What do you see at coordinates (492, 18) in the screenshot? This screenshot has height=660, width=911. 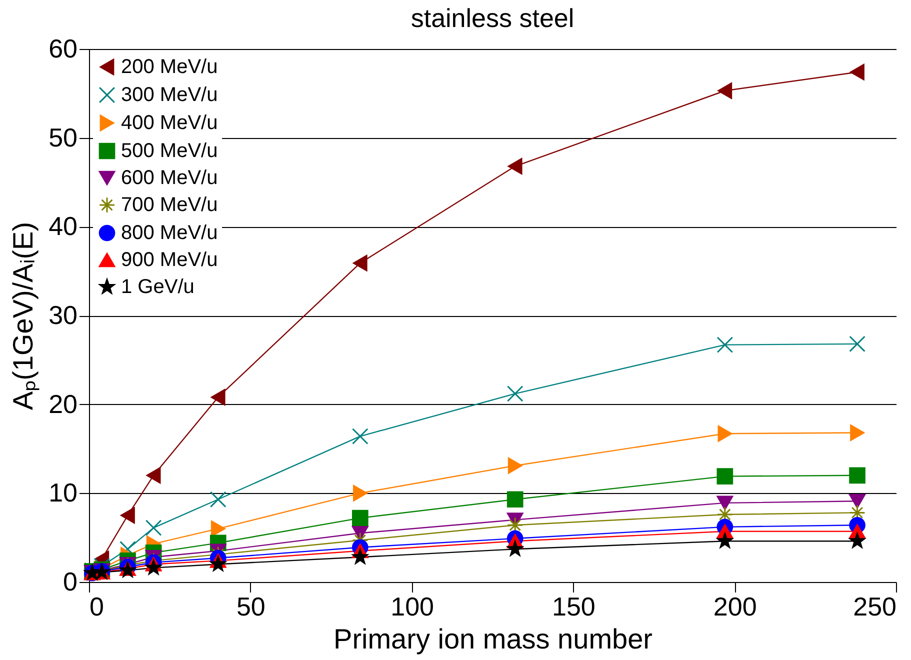 I see `chart-title: stainless steel` at bounding box center [492, 18].